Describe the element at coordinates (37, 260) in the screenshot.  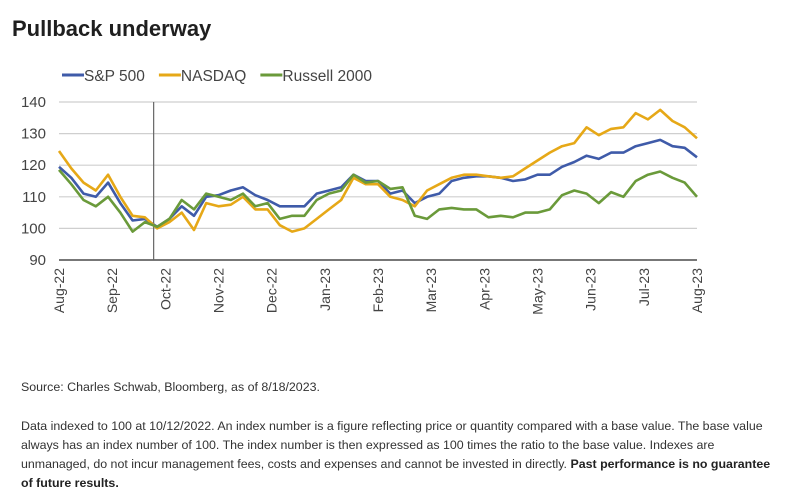
I see `y-tick-label: 90` at that location.